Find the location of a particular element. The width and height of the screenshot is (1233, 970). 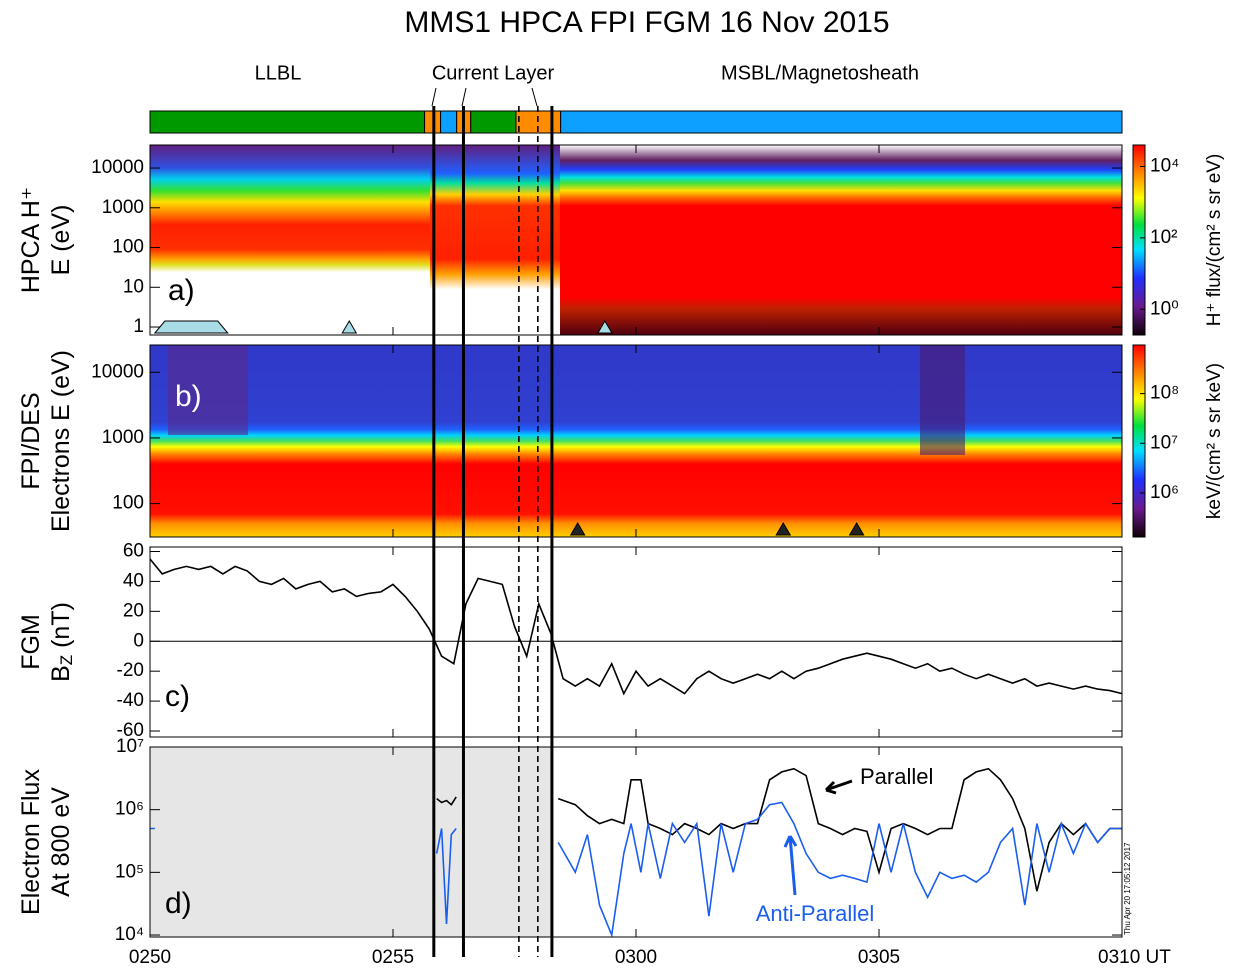

y-tick-label: 10⁶ is located at coordinates (129, 809).